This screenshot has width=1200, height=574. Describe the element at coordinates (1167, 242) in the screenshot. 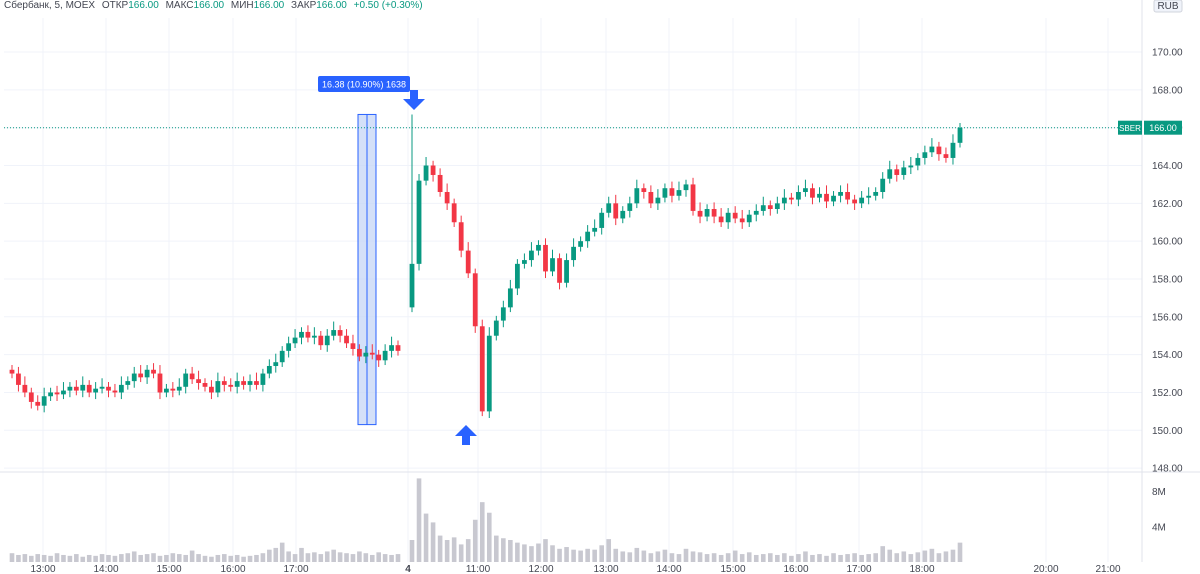

I see `price-tick-label: 160.00` at that location.